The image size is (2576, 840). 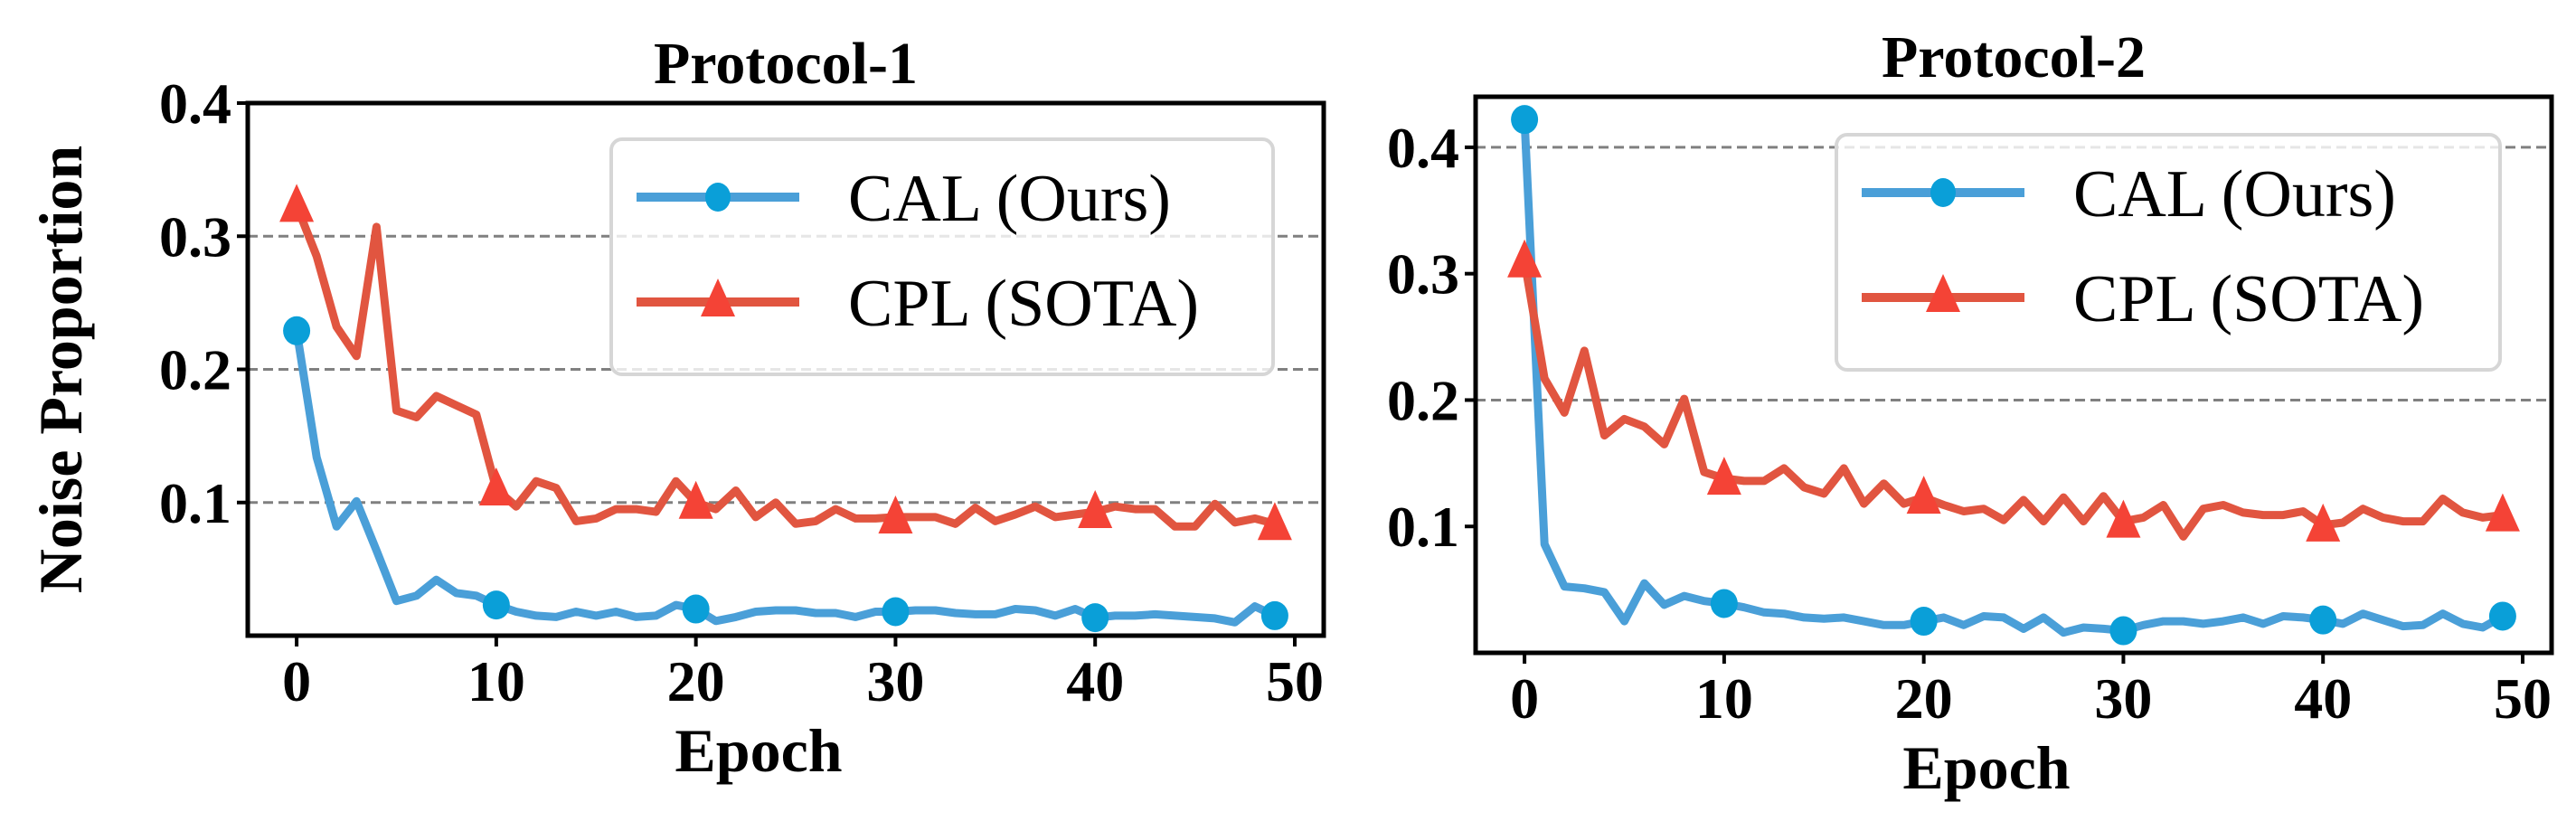 I want to click on chart-title: Protocol-1, so click(x=786, y=64).